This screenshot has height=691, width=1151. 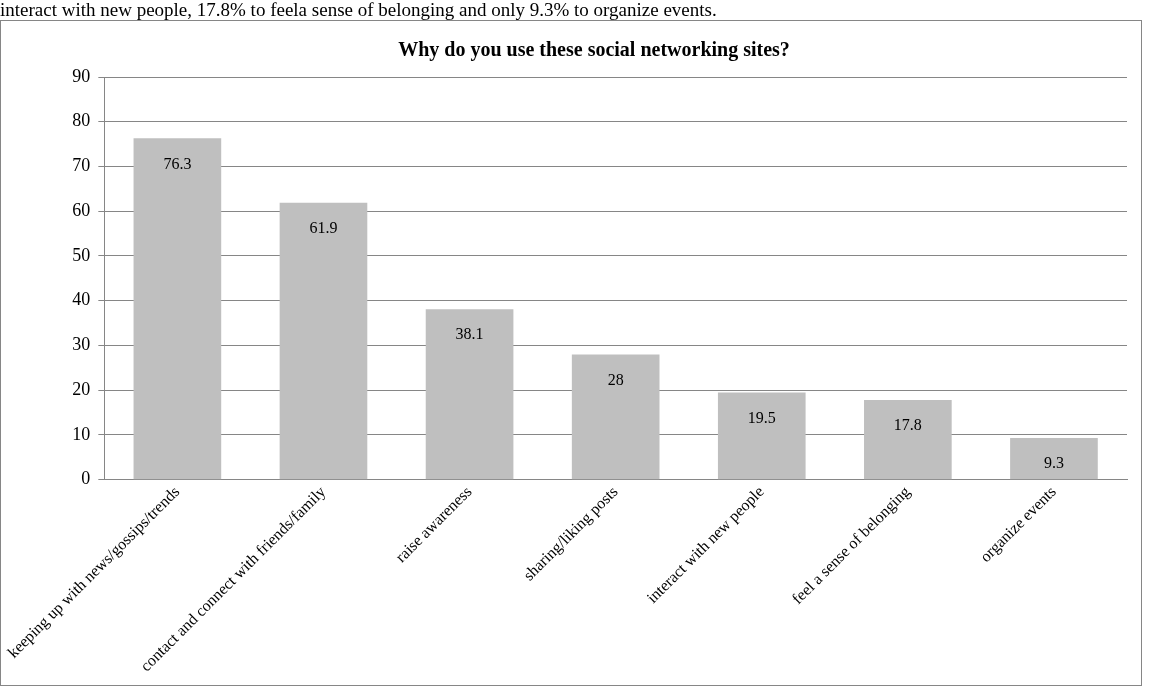 What do you see at coordinates (81, 120) in the screenshot?
I see `y-tick-label: 80` at bounding box center [81, 120].